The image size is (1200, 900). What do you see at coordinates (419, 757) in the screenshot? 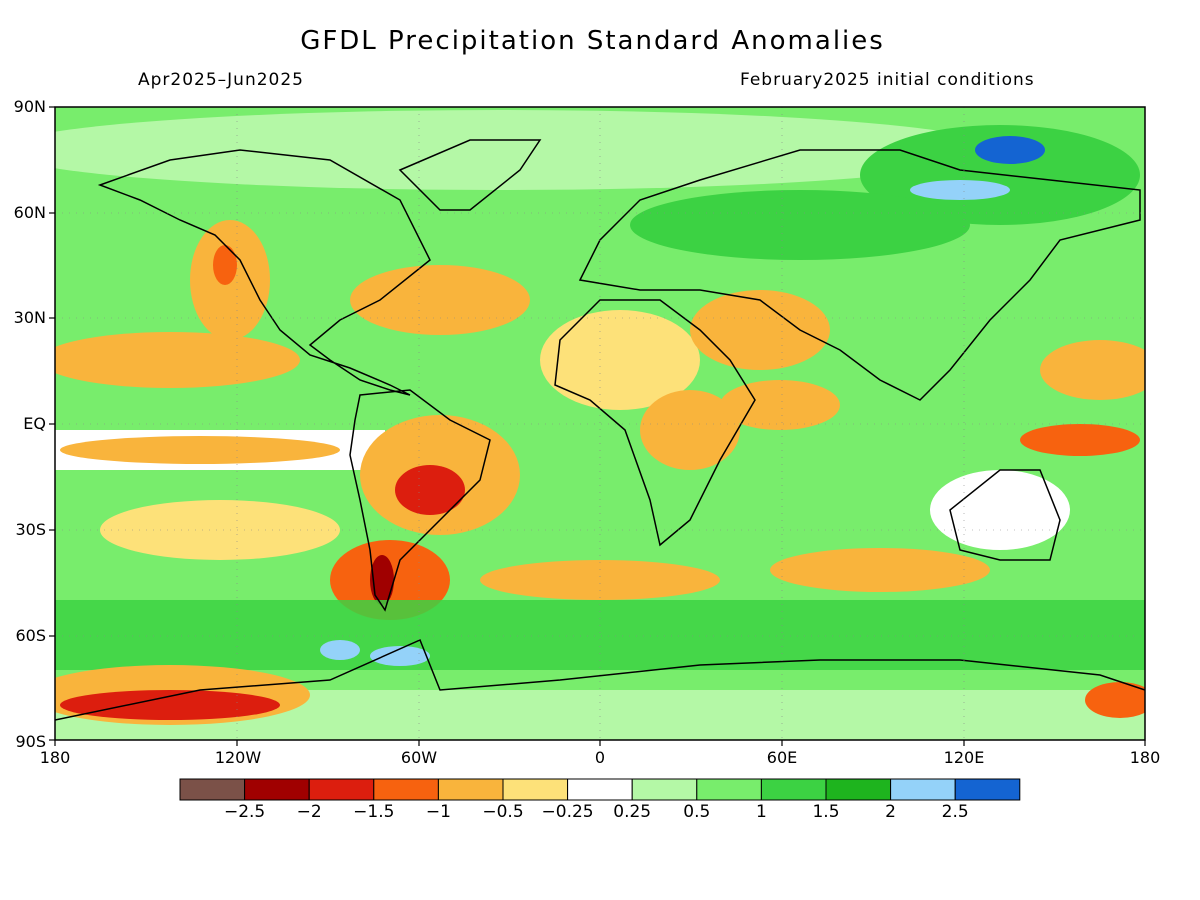
I see `lon-label-60w: 60W` at bounding box center [419, 757].